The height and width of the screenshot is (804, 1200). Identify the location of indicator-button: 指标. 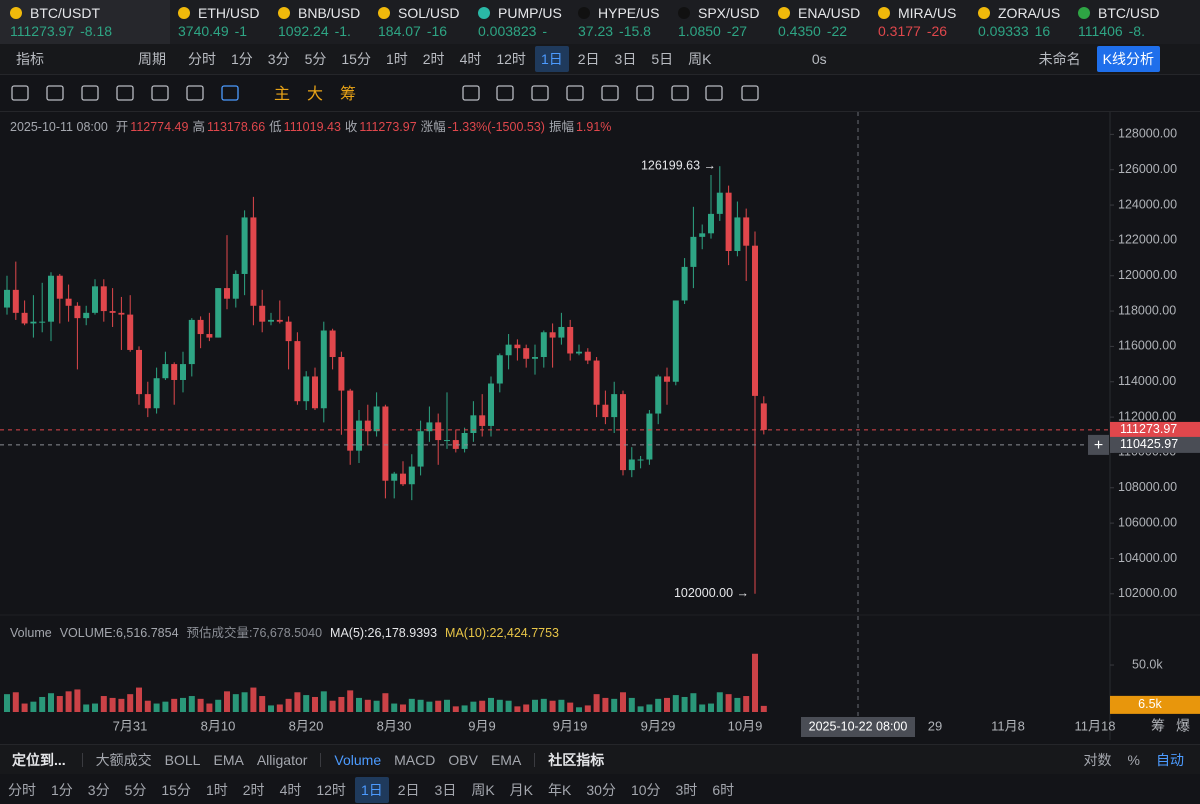
(30, 59).